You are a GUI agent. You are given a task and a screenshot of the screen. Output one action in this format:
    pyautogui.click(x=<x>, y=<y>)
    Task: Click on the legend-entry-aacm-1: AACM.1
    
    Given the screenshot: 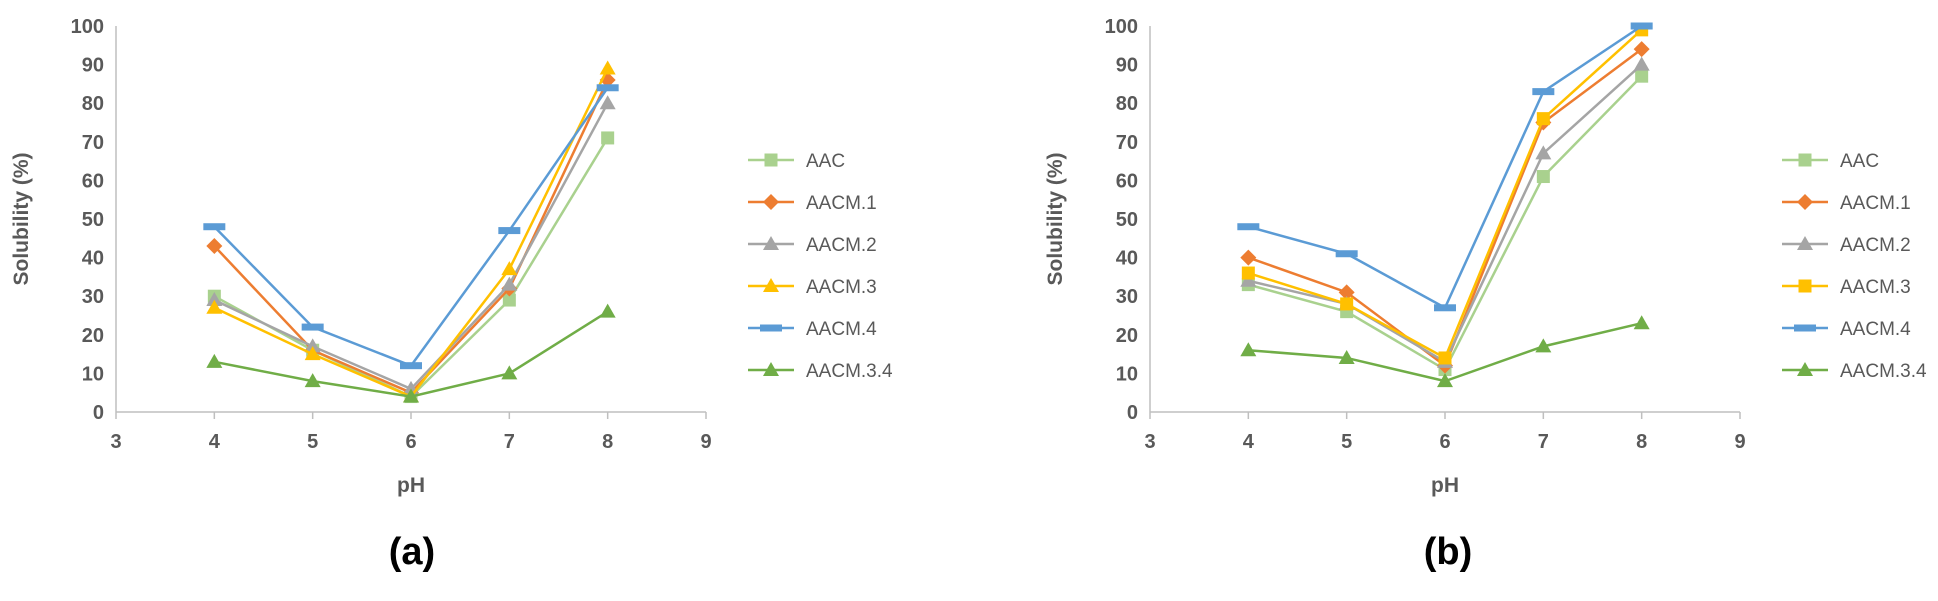 What is the action you would take?
    pyautogui.click(x=841, y=203)
    